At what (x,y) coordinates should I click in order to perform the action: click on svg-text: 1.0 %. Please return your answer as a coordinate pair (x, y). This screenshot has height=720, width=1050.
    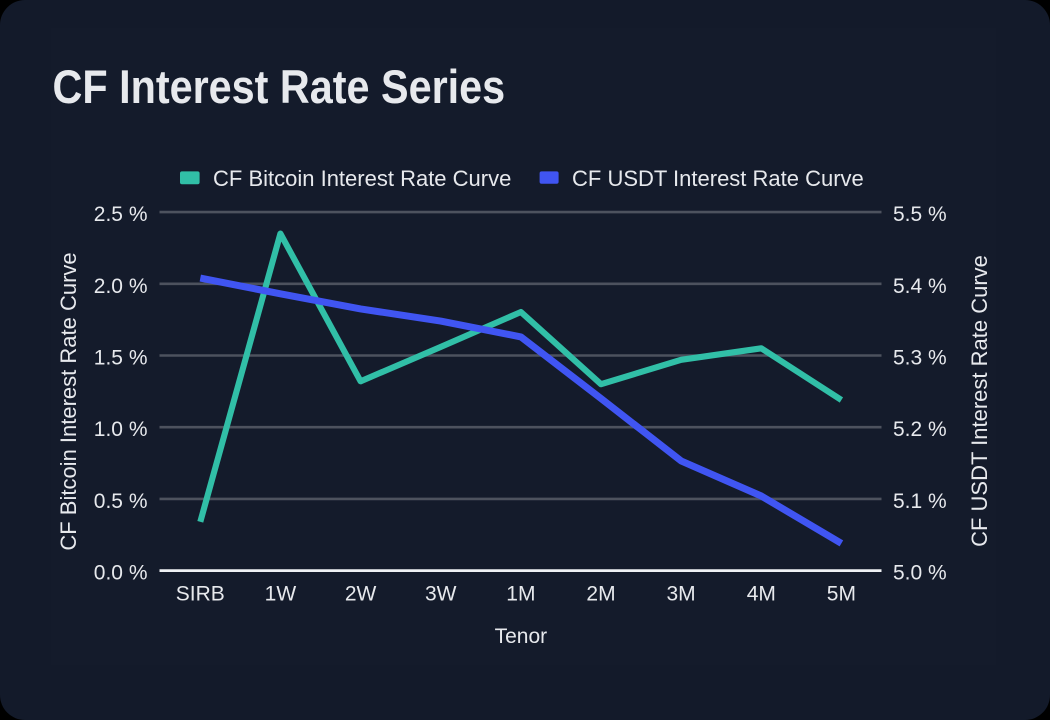
    Looking at the image, I should click on (121, 429).